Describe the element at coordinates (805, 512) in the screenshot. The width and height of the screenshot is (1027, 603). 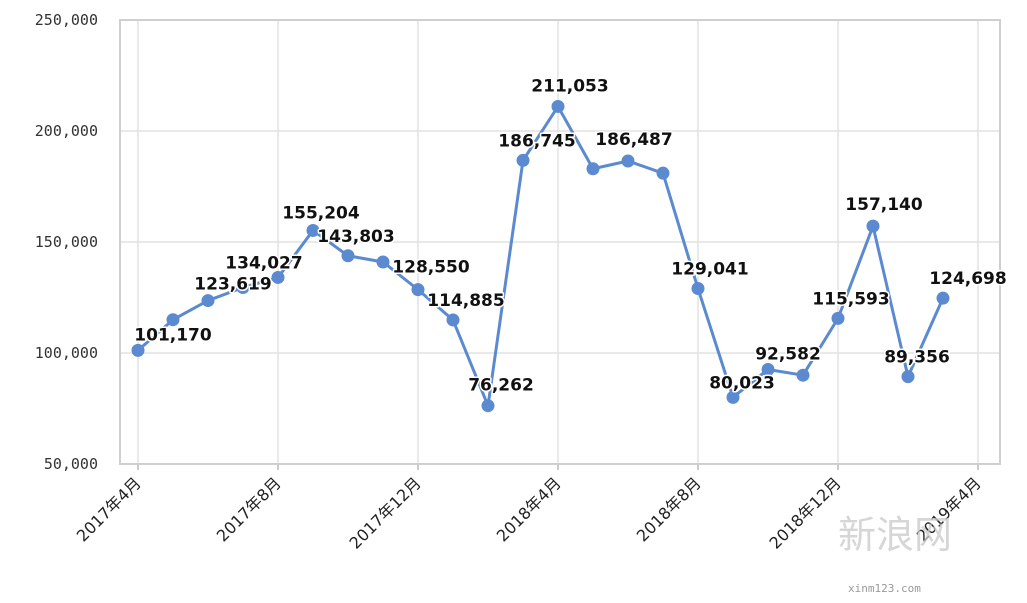
I see `x-tick-label: 2018年12月` at that location.